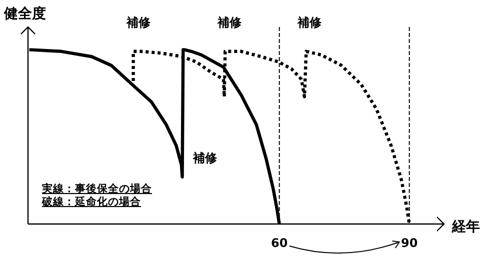 The width and height of the screenshot is (486, 262). I want to click on x-tick-label: 60, so click(279, 243).